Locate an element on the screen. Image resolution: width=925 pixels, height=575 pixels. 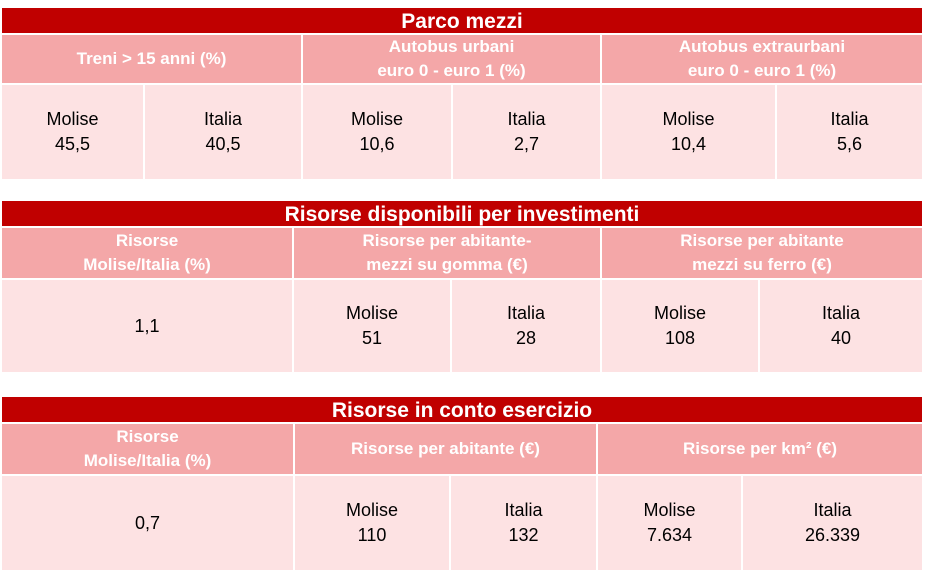
header-risorse-abitante: Risorse per abitante (€) is located at coordinates (446, 450).